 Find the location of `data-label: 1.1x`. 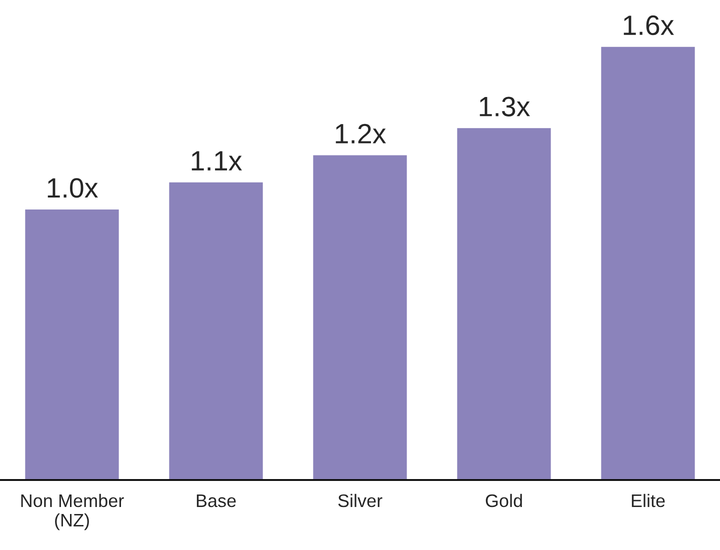

data-label: 1.1x is located at coordinates (217, 160).